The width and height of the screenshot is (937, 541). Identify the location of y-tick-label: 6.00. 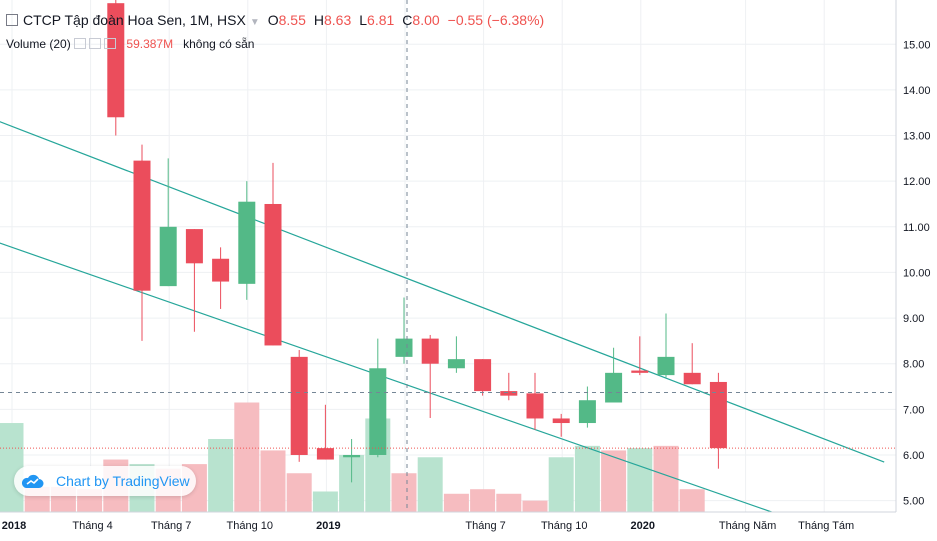
(913, 456).